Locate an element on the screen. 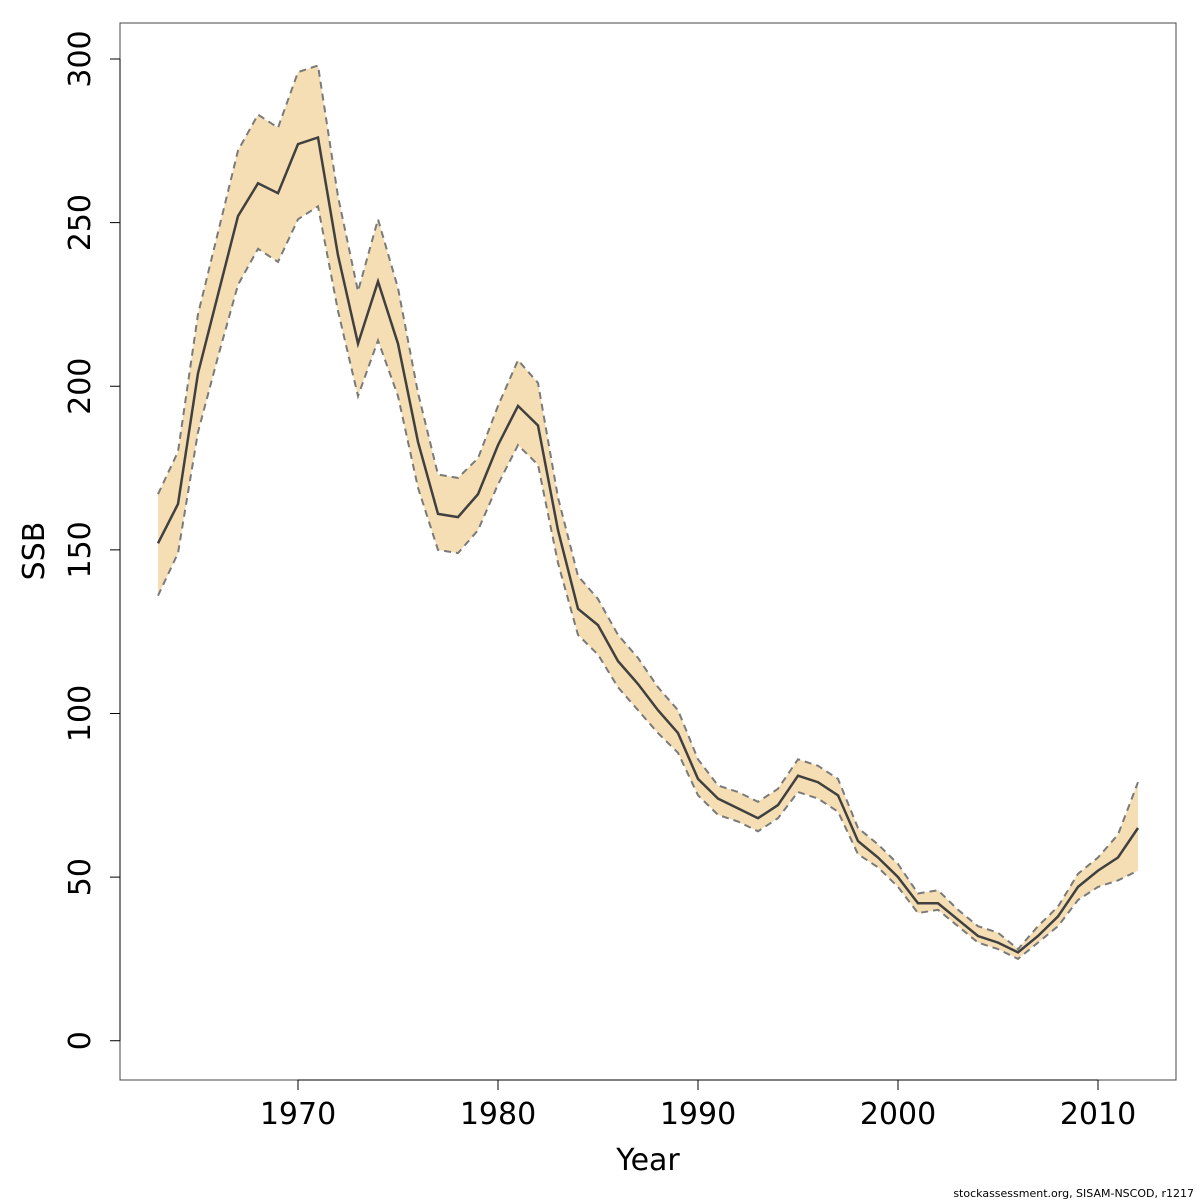  x-axis: 1970 1980 1990 2000 2010 is located at coordinates (698, 1105).